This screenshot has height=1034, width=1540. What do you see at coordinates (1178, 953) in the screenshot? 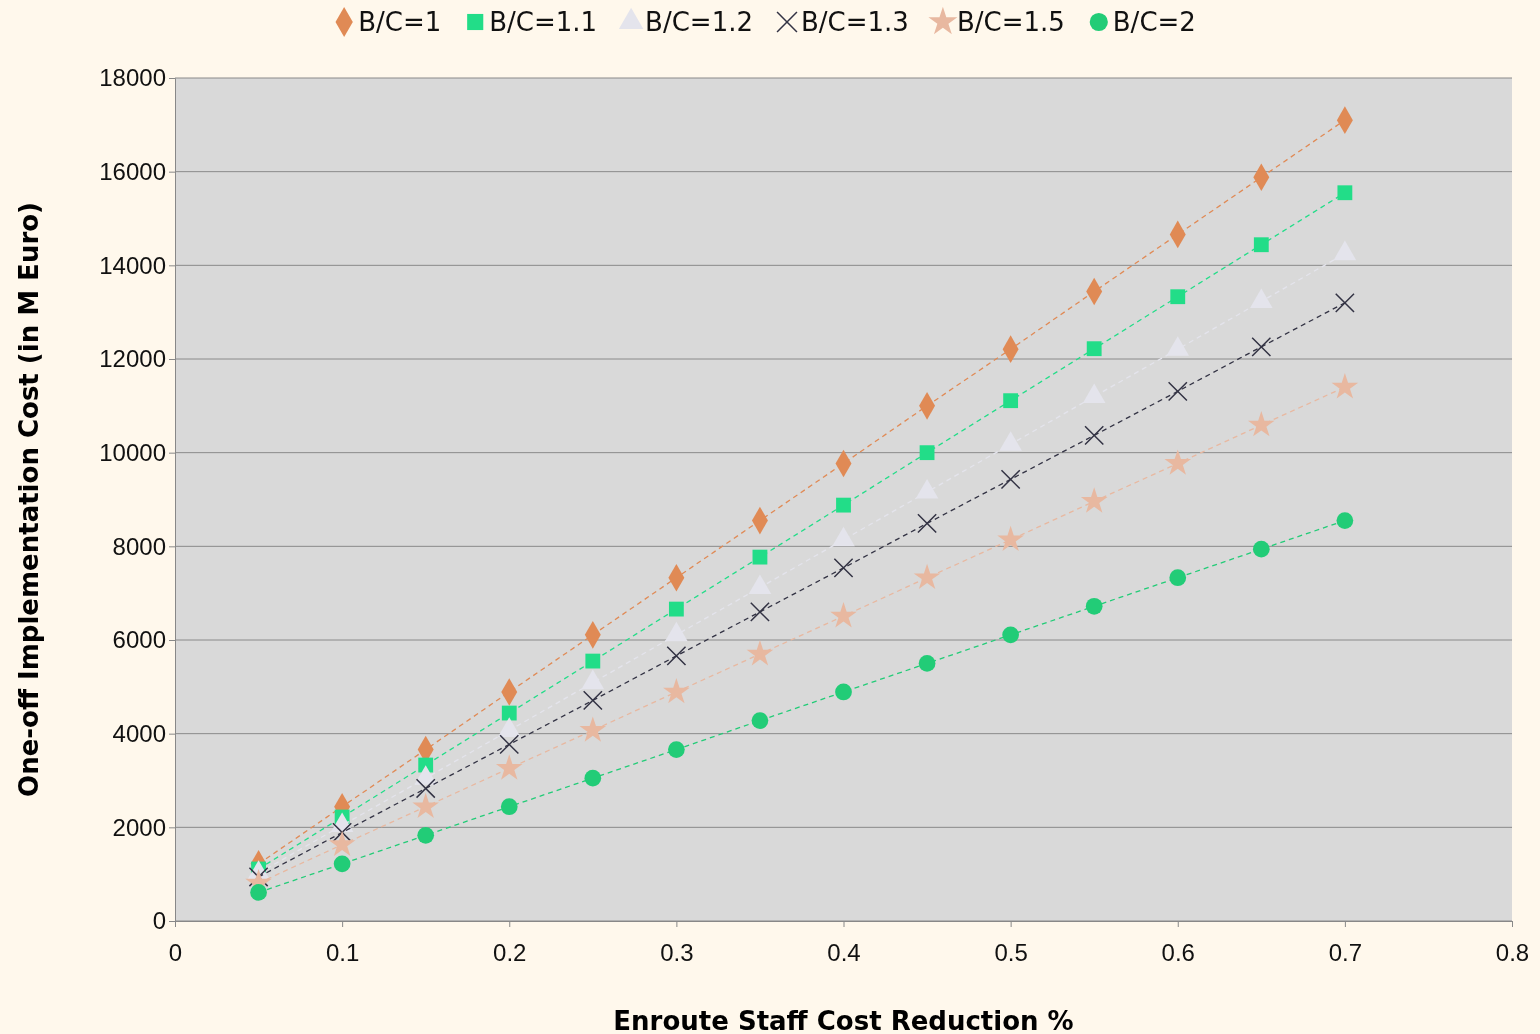
I see `x-tick-label: 0.6` at bounding box center [1178, 953].